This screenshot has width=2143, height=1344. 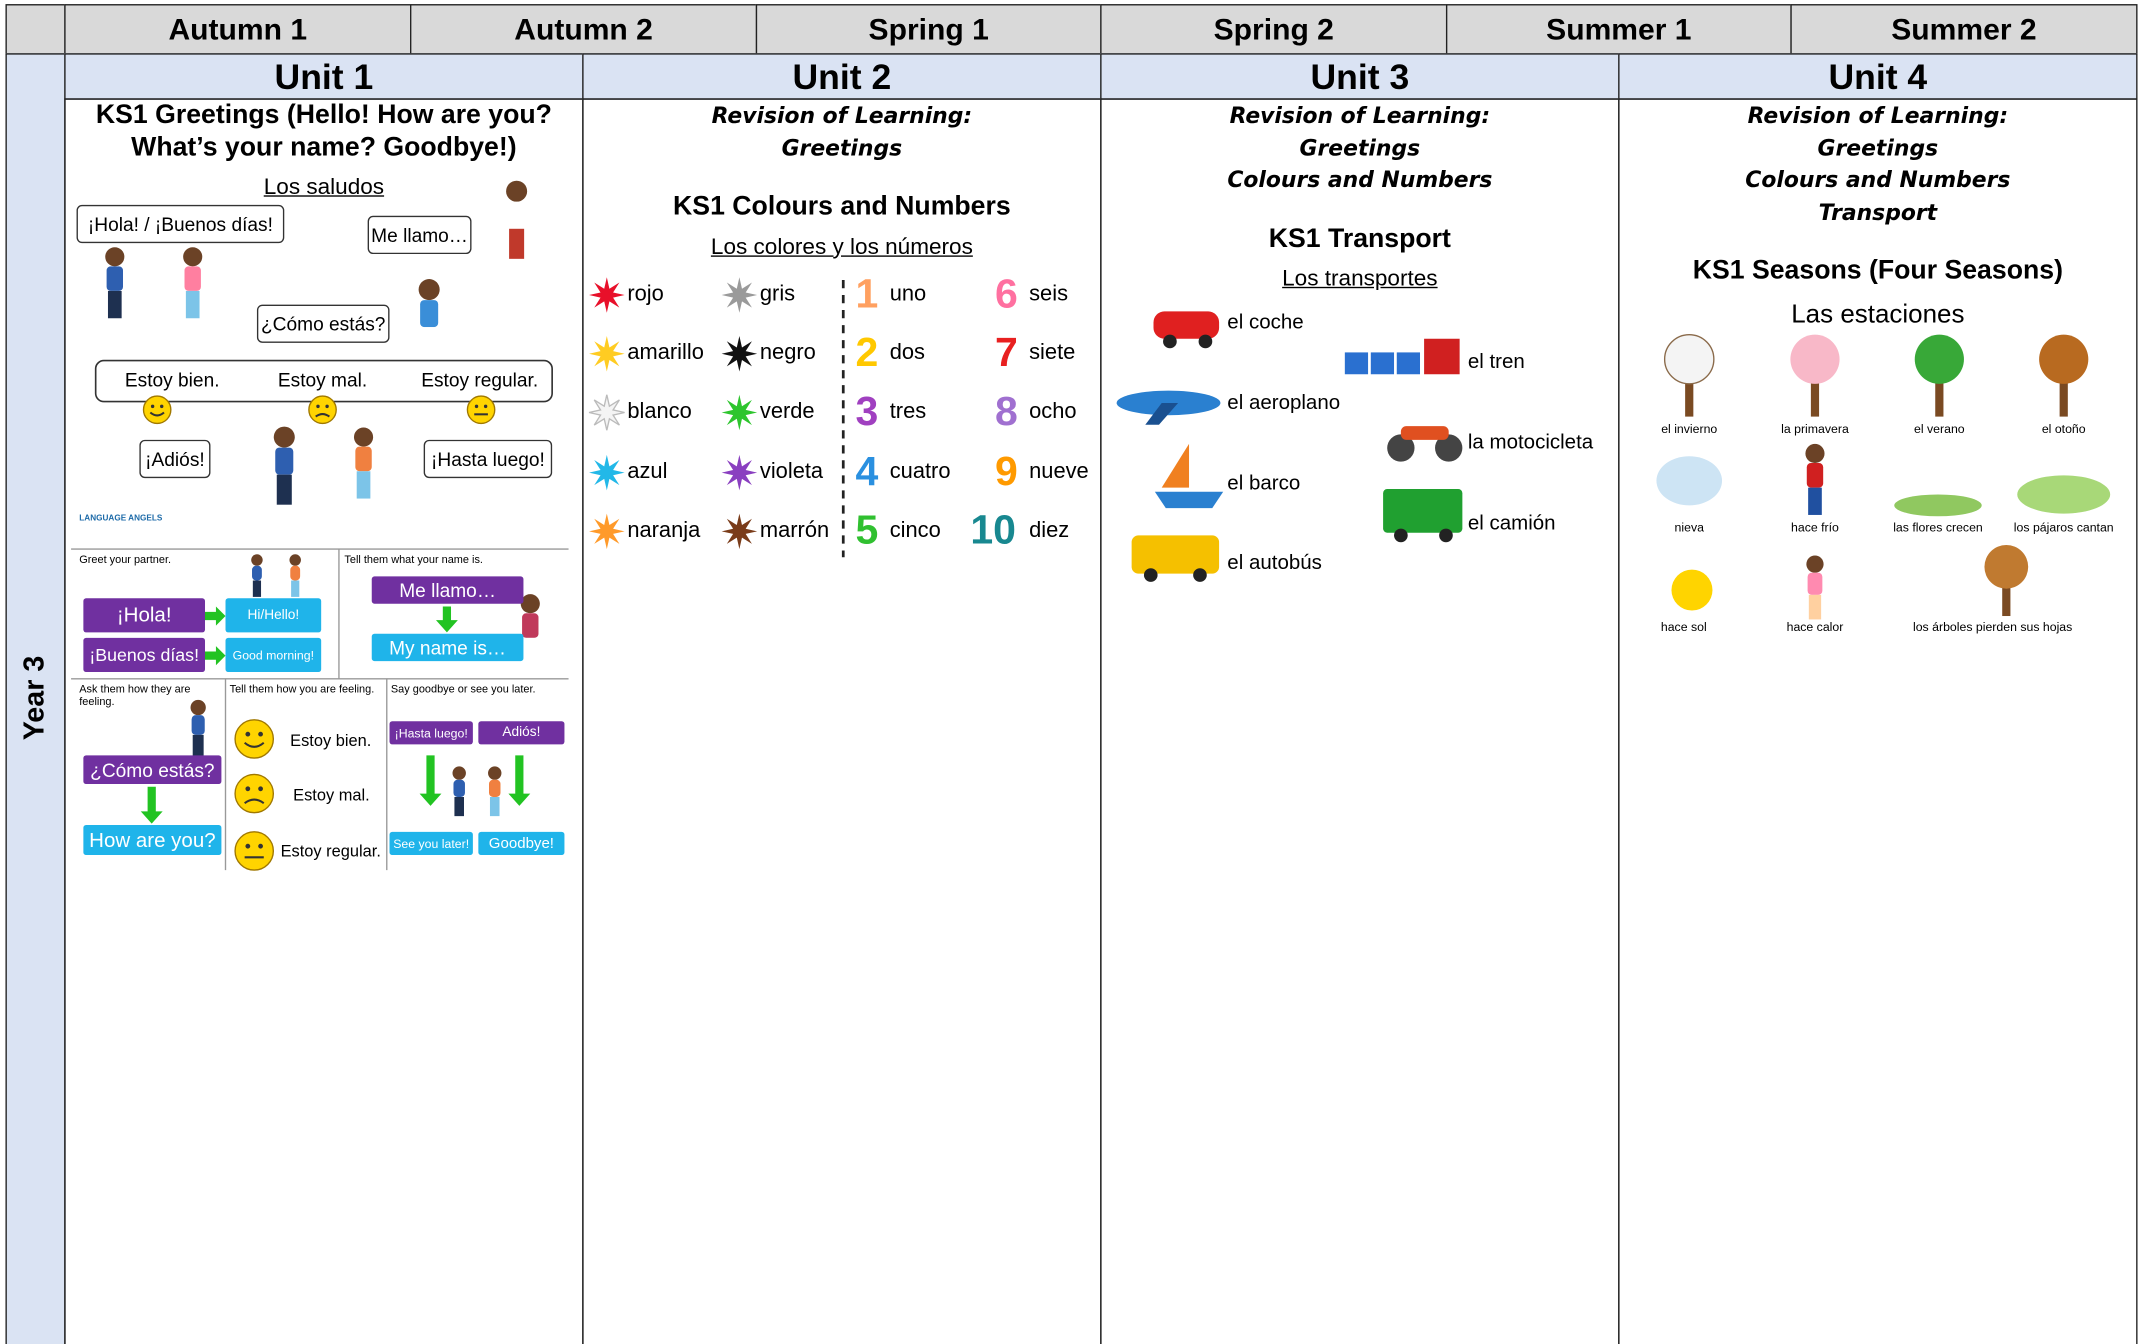 I want to click on worksheet-label: Adiós!, so click(x=521, y=733).